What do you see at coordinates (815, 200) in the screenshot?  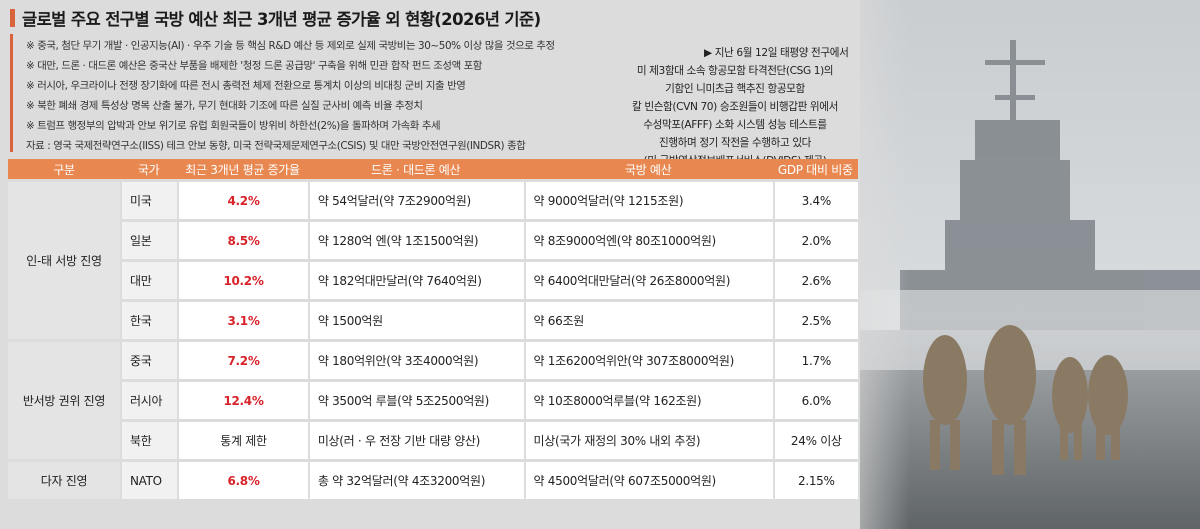 I see `gdp-share: 3.4%` at bounding box center [815, 200].